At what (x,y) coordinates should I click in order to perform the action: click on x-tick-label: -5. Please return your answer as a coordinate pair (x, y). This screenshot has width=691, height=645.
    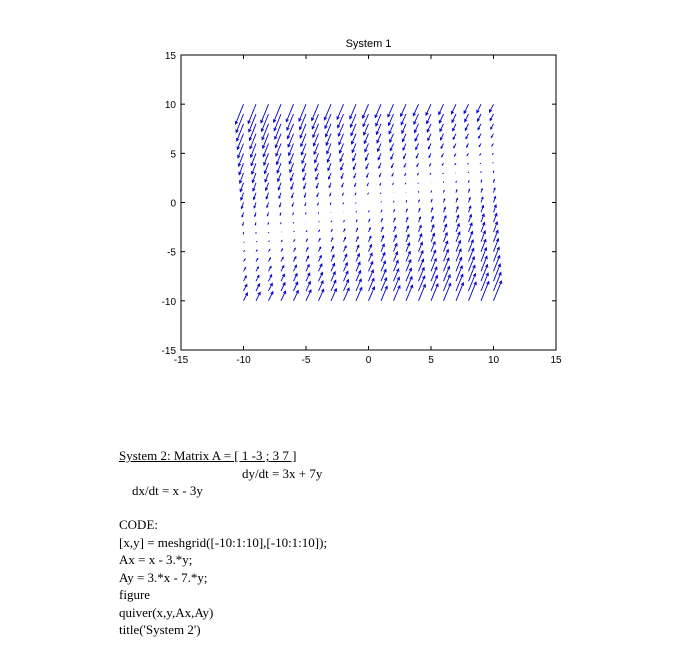
    Looking at the image, I should click on (306, 360).